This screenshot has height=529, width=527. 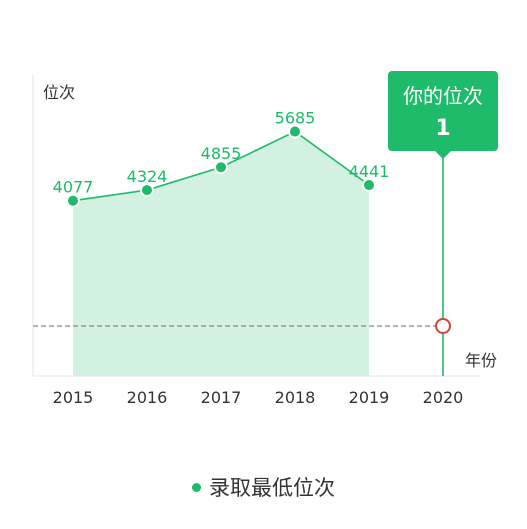 I want to click on x-tick-label-2017: 2017, so click(x=221, y=397).